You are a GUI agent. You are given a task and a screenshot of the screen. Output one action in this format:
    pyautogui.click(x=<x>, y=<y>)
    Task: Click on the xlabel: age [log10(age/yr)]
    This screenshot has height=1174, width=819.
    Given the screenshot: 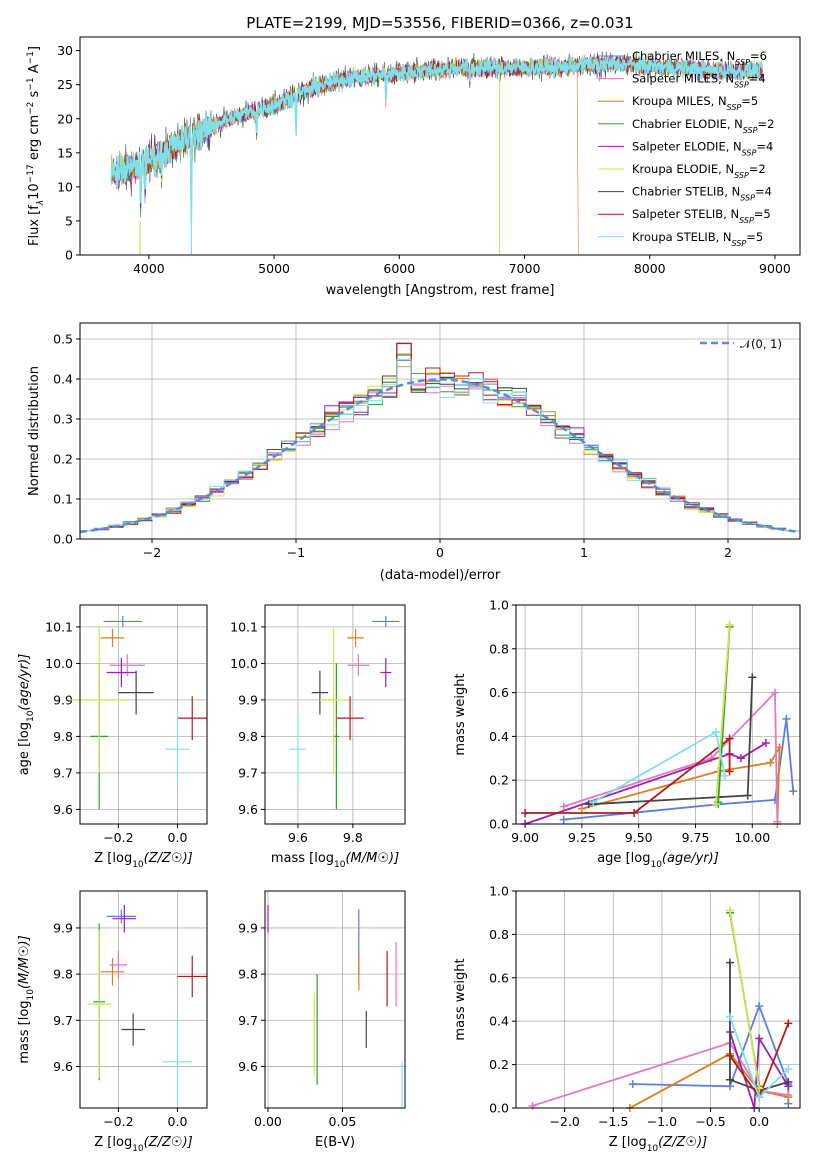 What is the action you would take?
    pyautogui.click(x=658, y=860)
    